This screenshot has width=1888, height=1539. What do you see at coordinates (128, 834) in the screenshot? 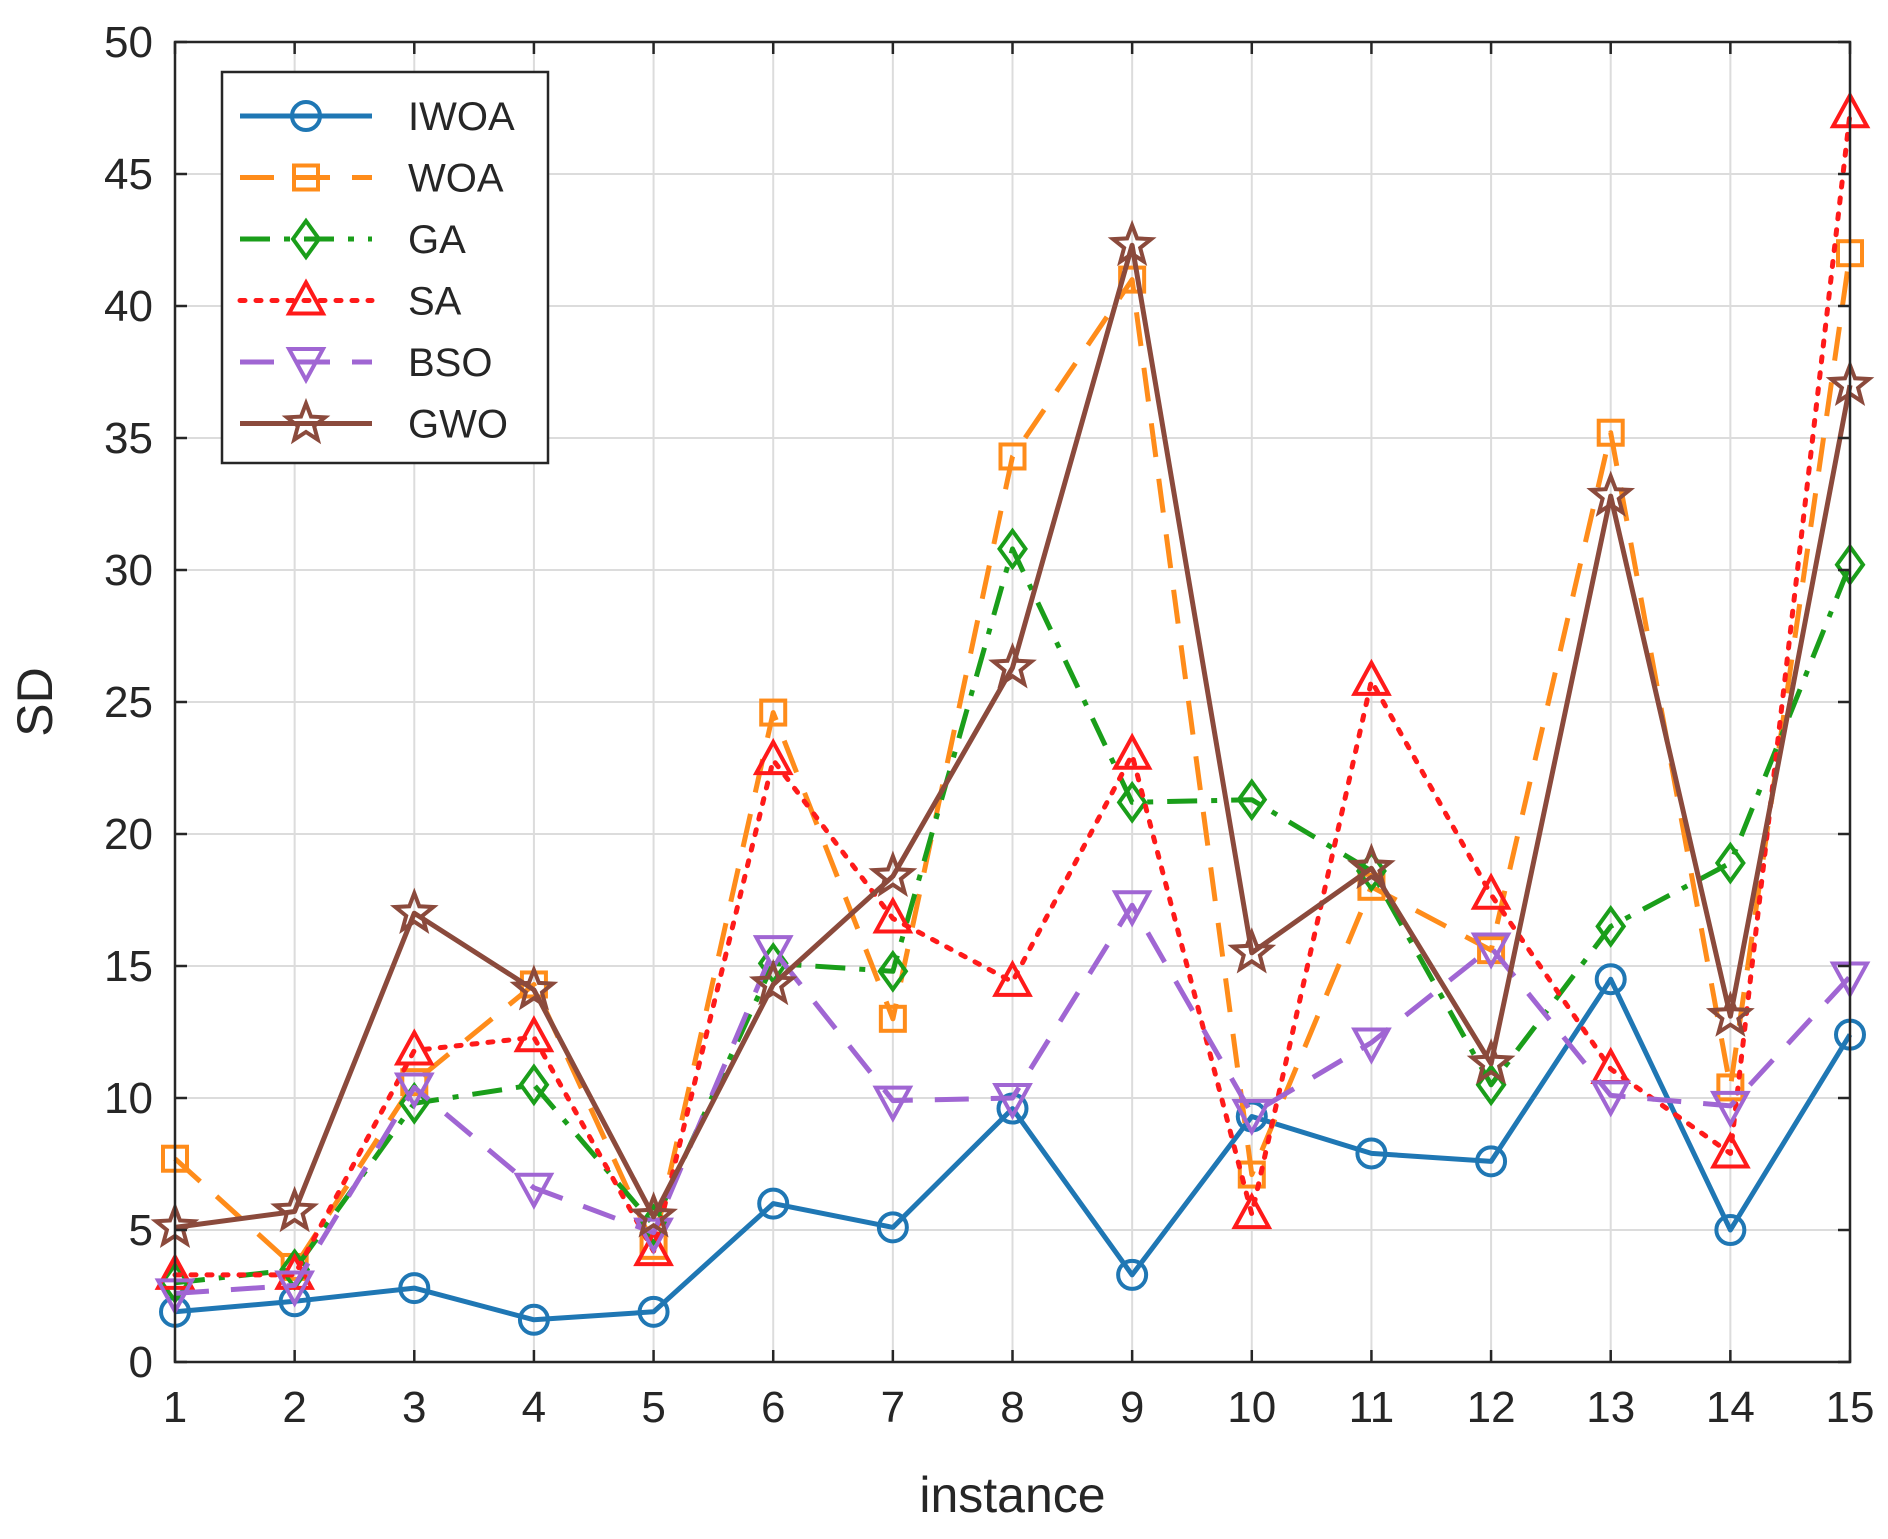
I see `y-tick-label: 20` at bounding box center [128, 834].